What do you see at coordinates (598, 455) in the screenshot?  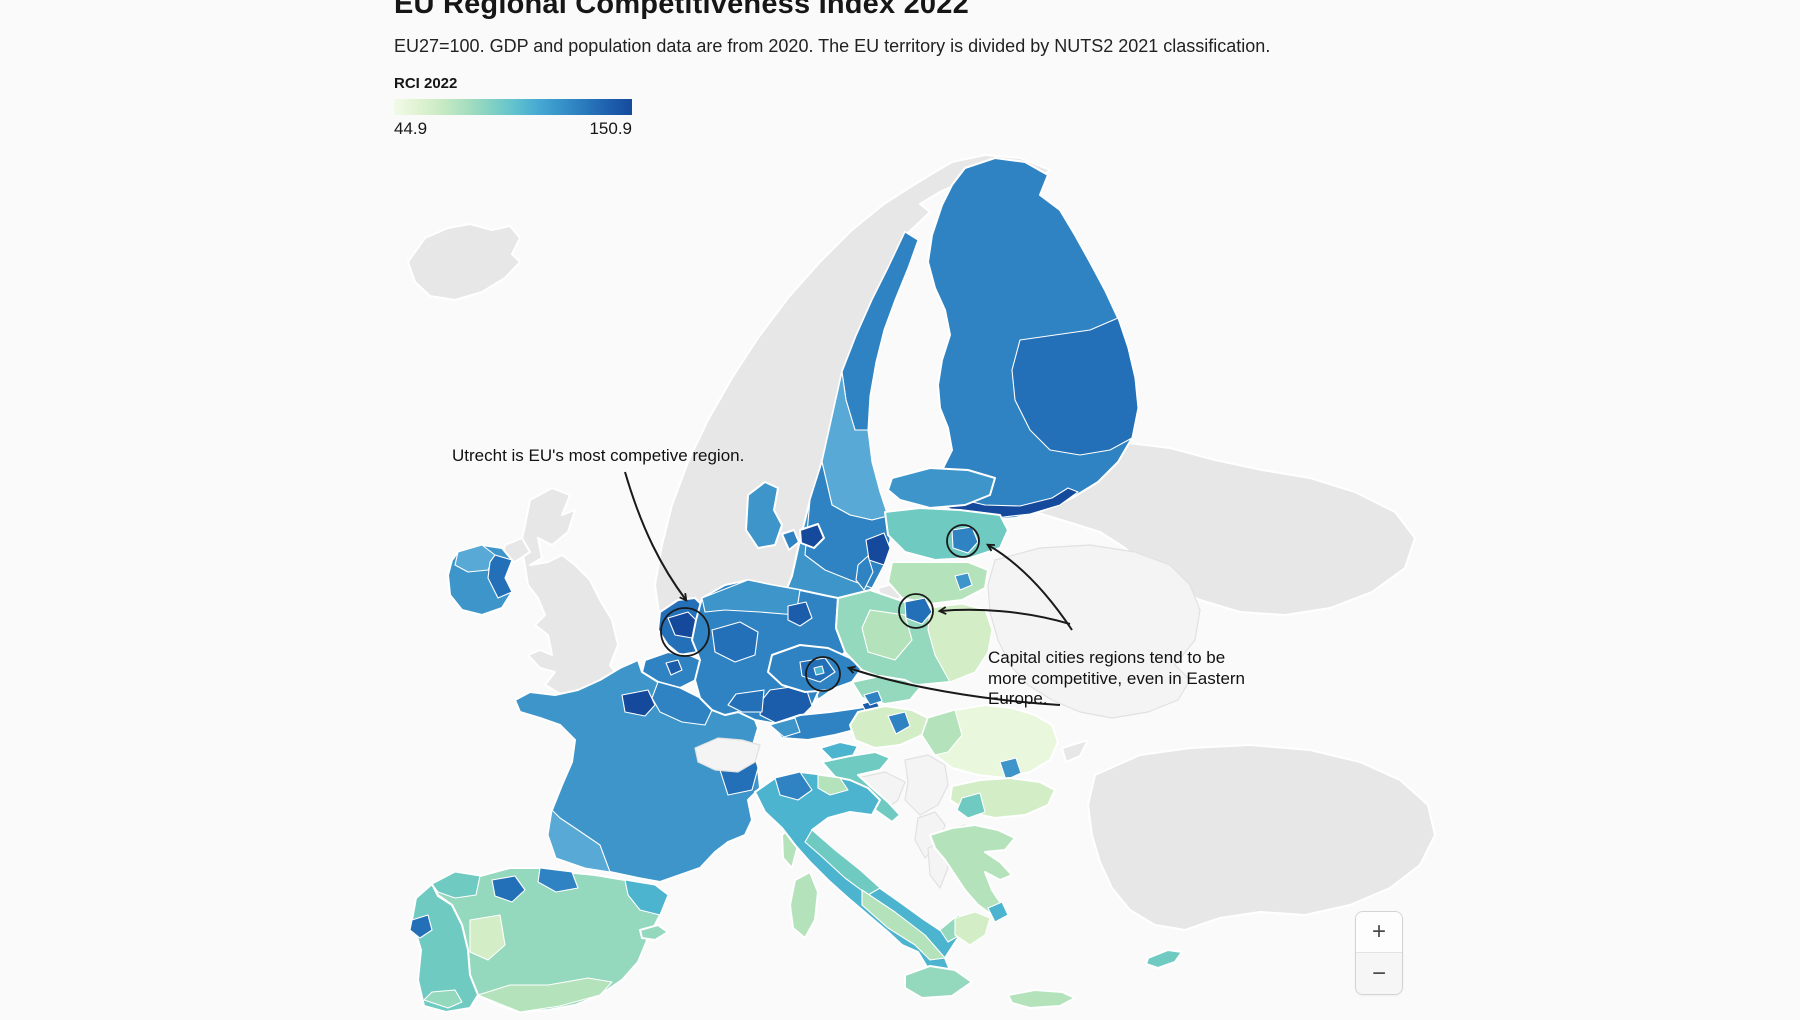 I see `utrecht-annotation: Utrecht is EU's most competive region.` at bounding box center [598, 455].